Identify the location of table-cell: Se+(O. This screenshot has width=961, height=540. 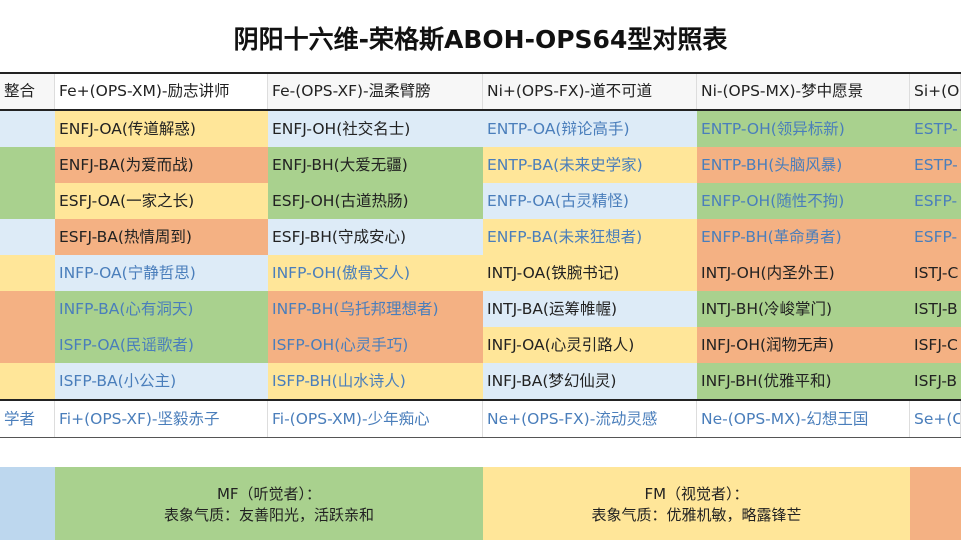
(935, 419).